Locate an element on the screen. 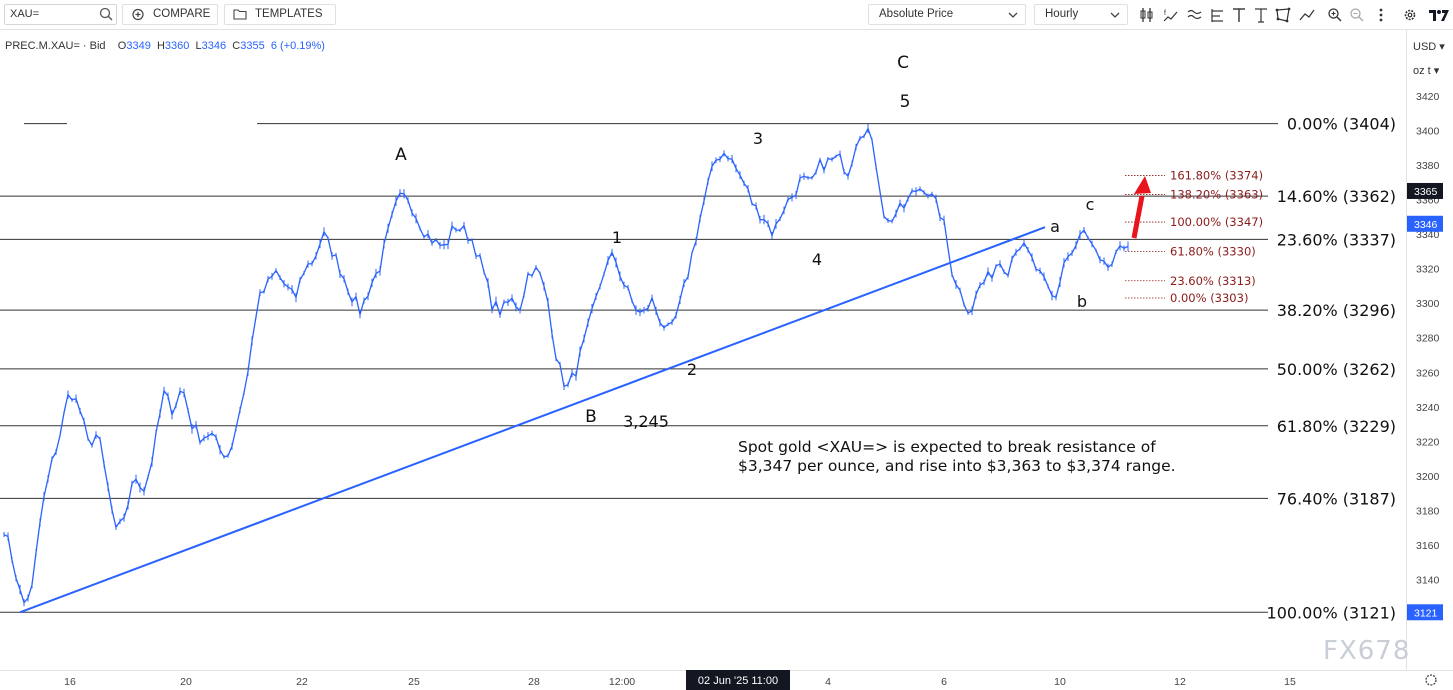 This screenshot has width=1453, height=690. price-tick: 3240 is located at coordinates (1428, 408).